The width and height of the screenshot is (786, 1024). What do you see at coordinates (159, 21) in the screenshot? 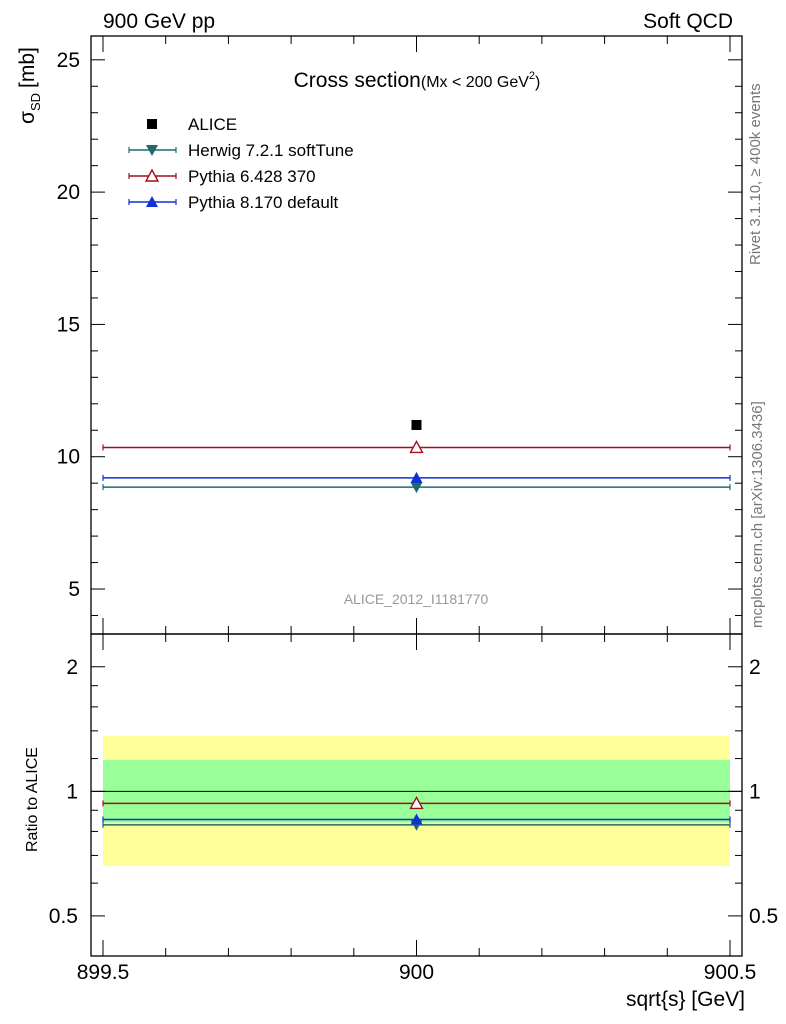
I see `header-left: 900 GeV pp` at bounding box center [159, 21].